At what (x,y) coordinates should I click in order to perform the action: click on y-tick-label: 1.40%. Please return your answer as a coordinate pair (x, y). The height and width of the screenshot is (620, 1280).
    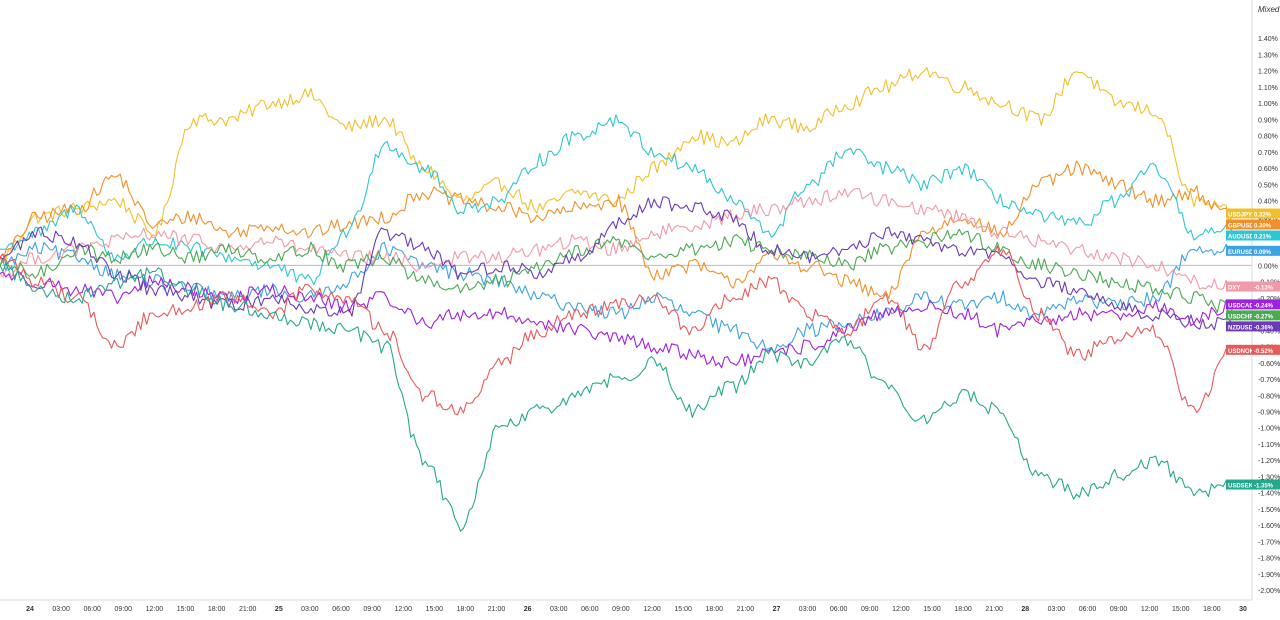
    Looking at the image, I should click on (1268, 39).